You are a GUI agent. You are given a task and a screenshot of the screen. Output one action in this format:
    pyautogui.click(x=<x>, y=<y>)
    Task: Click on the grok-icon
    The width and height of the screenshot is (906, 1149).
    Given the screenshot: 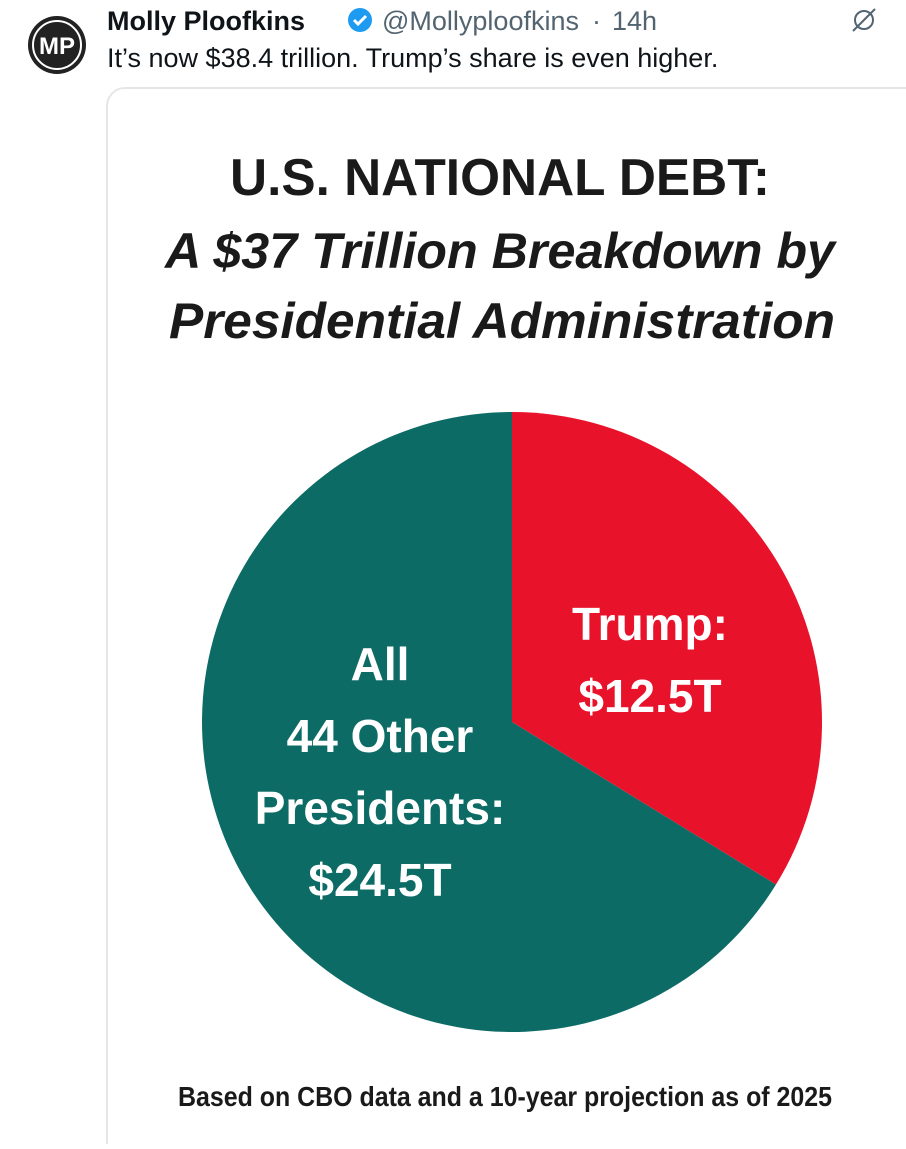 What is the action you would take?
    pyautogui.click(x=864, y=20)
    